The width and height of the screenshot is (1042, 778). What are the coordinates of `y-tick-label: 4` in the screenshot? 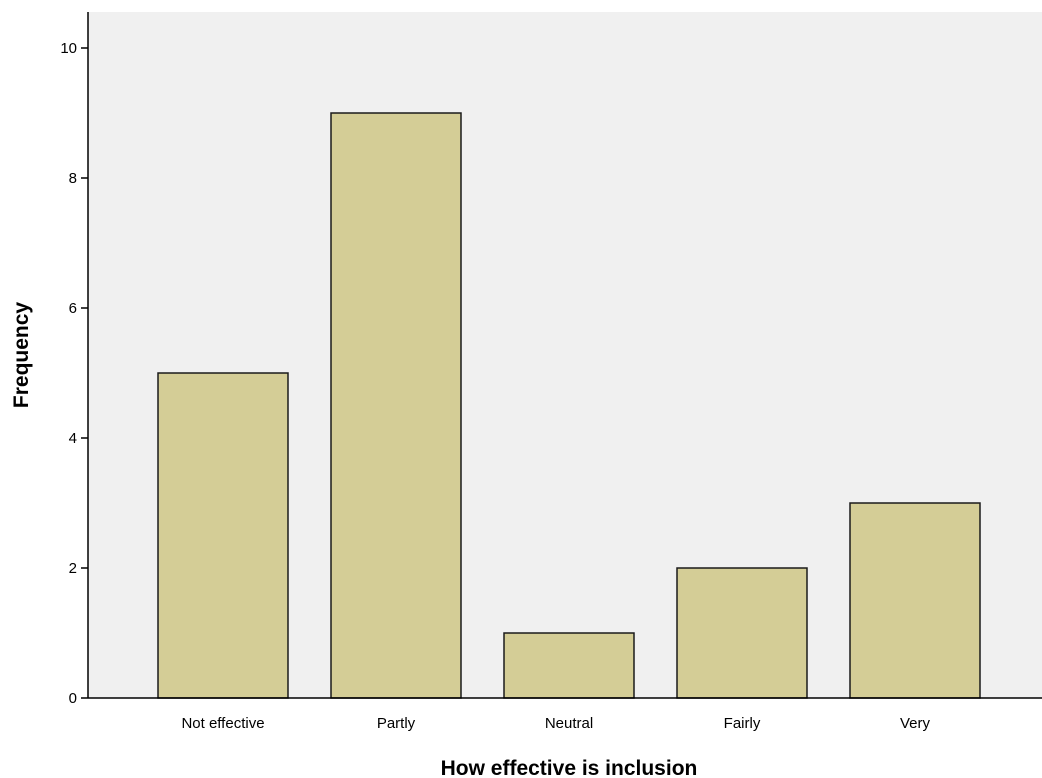 It's located at (73, 438).